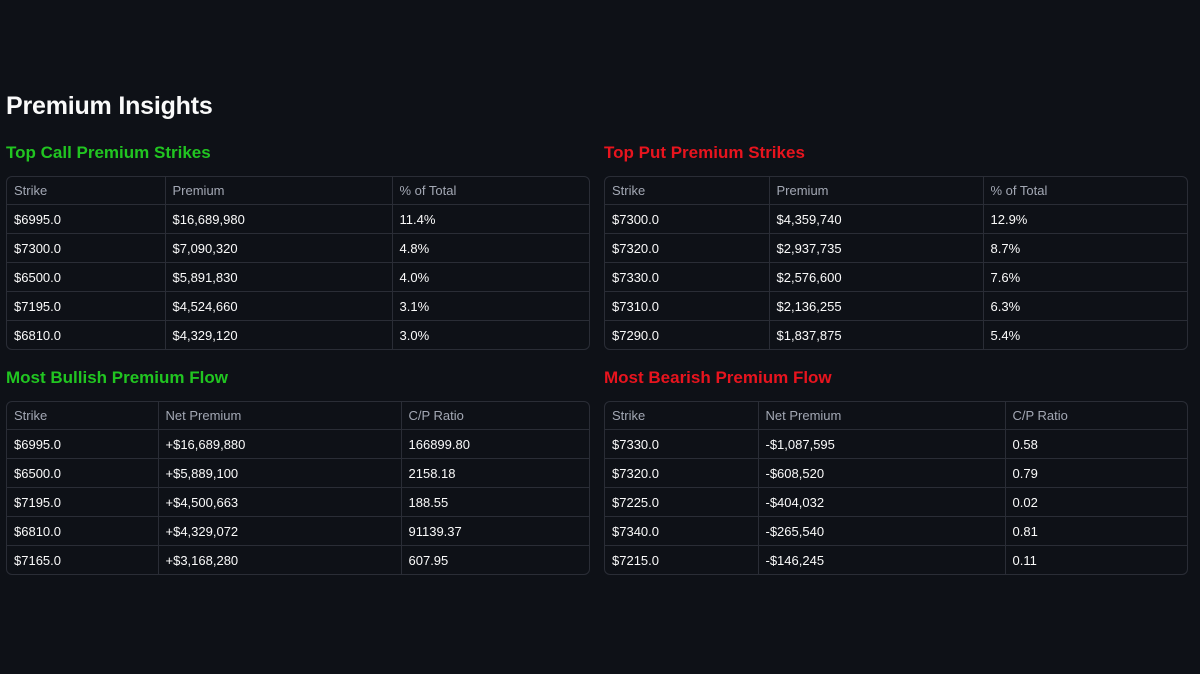  I want to click on pct-total-cell: 11.4%, so click(490, 219).